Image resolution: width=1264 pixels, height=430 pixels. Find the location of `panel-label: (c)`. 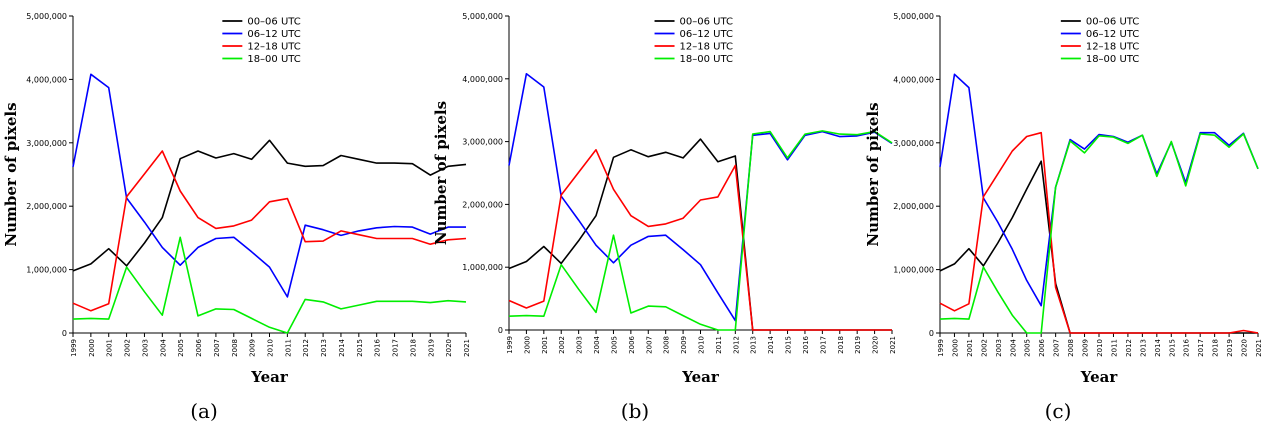

panel-label: (c) is located at coordinates (1058, 411).